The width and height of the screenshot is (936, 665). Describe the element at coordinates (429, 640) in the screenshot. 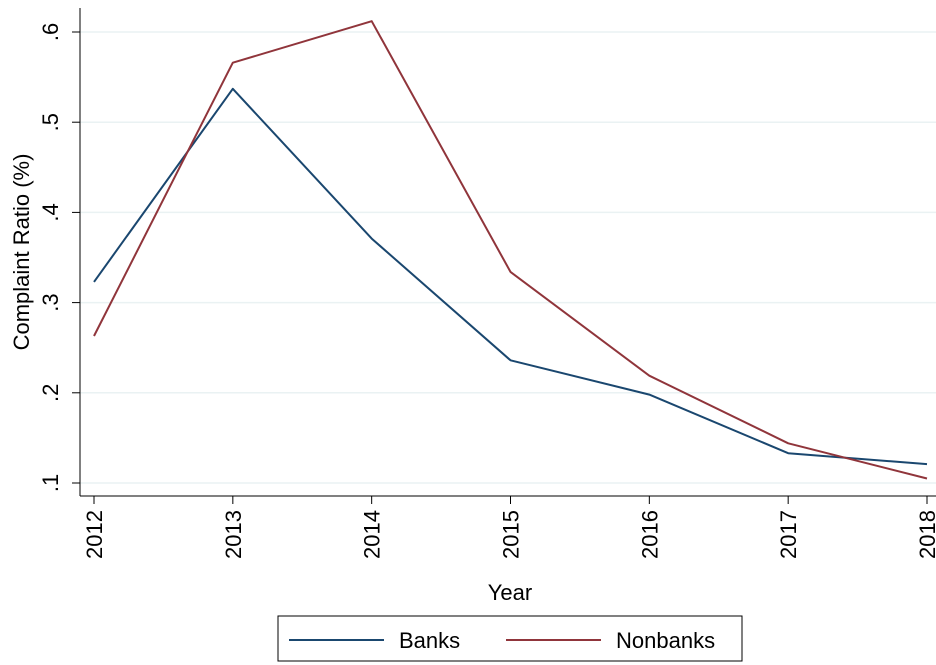

I see `legend-label: Banks` at that location.